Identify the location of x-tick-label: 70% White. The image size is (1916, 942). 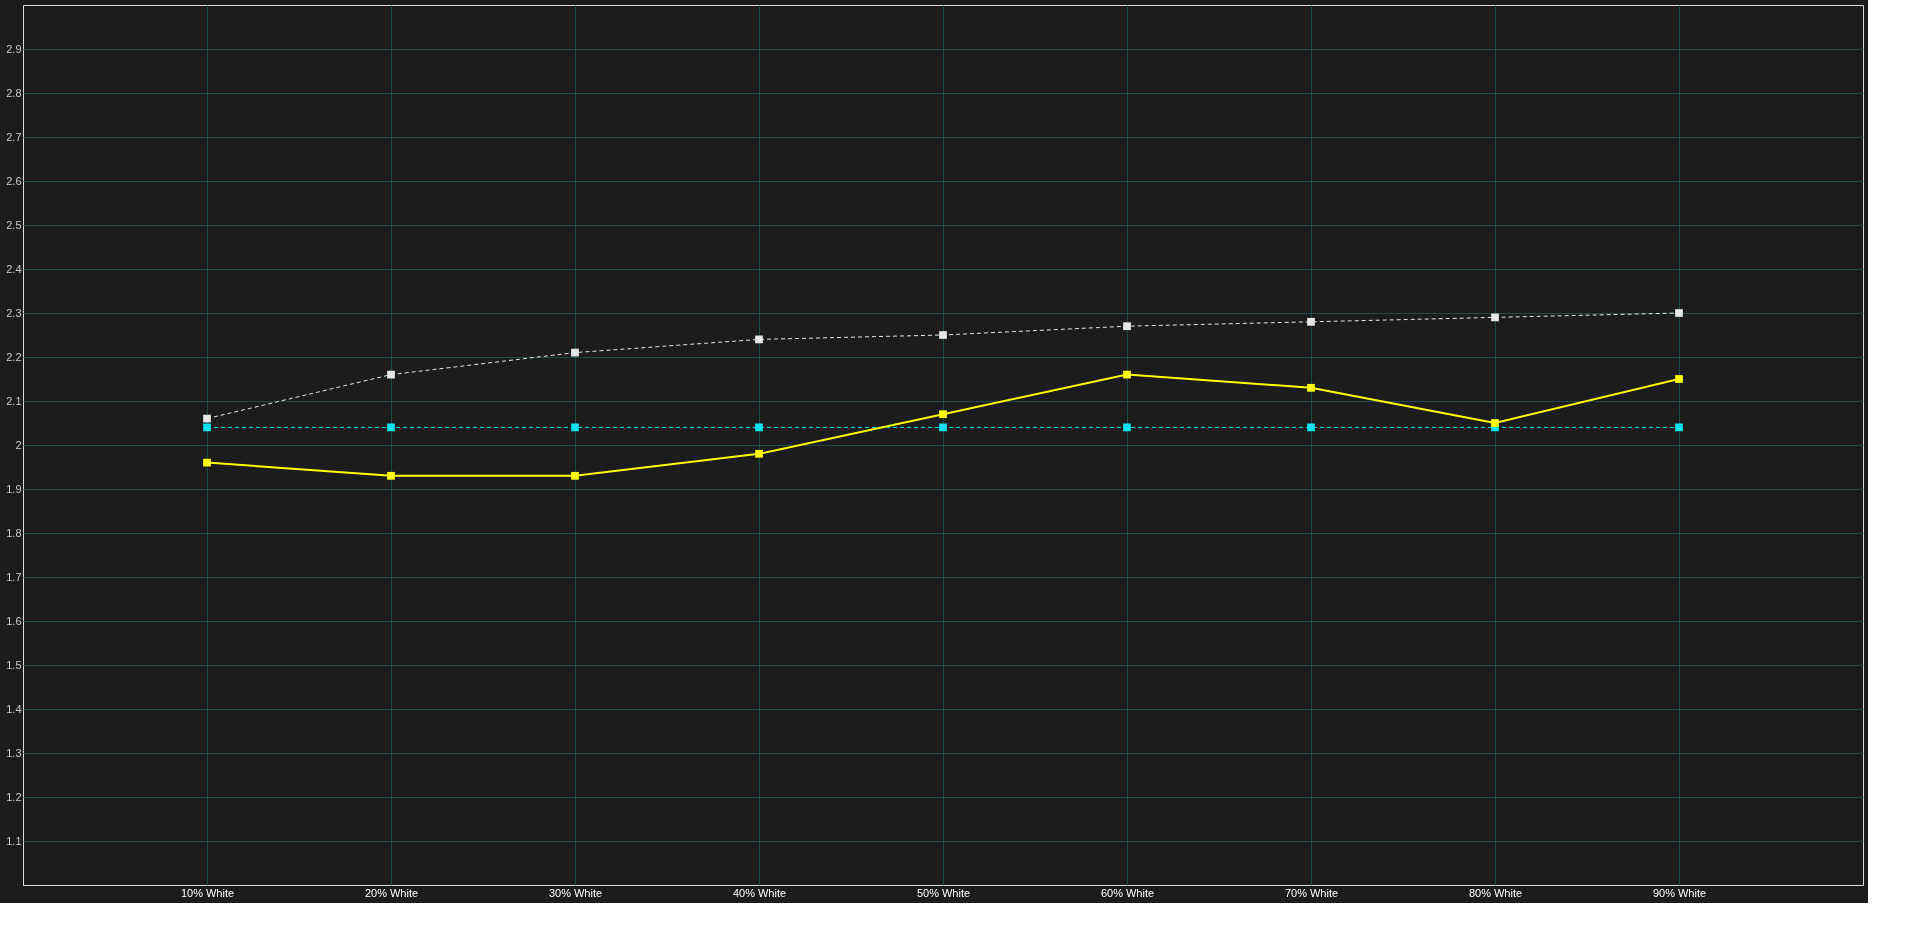
(1311, 892).